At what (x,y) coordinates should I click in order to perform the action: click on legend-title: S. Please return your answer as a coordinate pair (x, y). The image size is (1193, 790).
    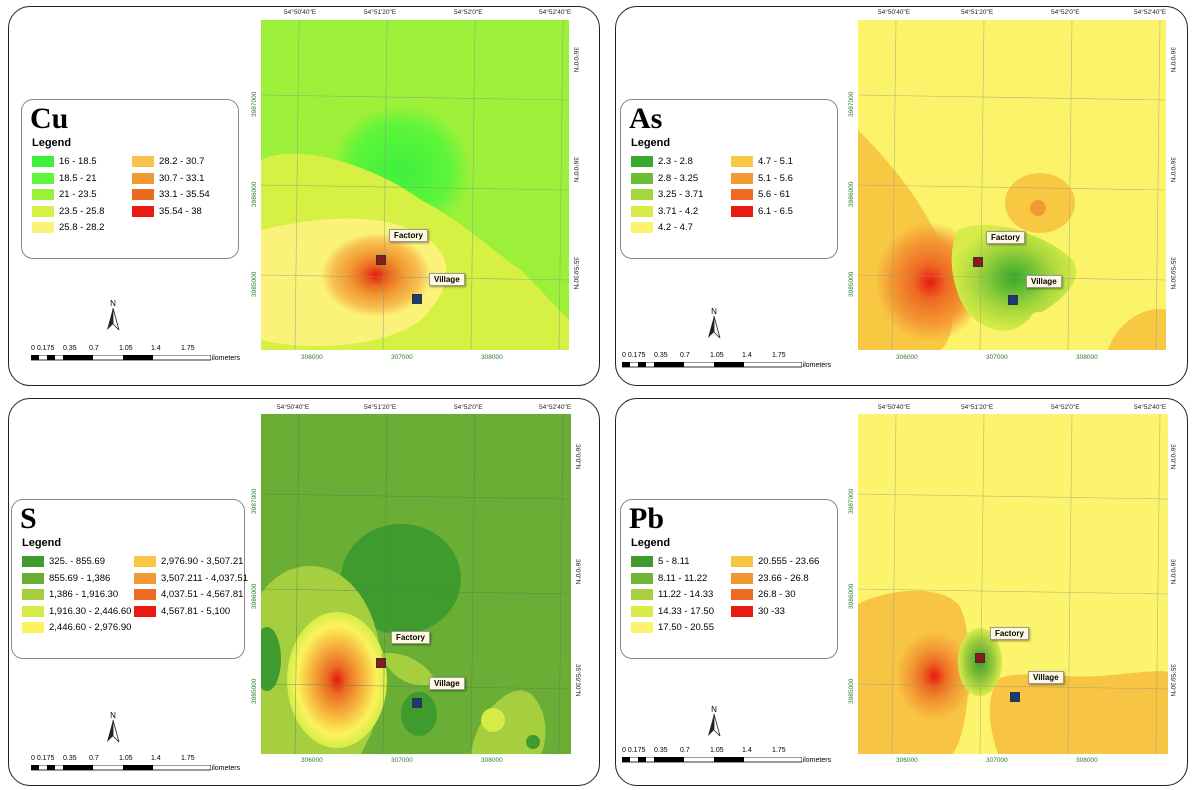
    Looking at the image, I should click on (28, 518).